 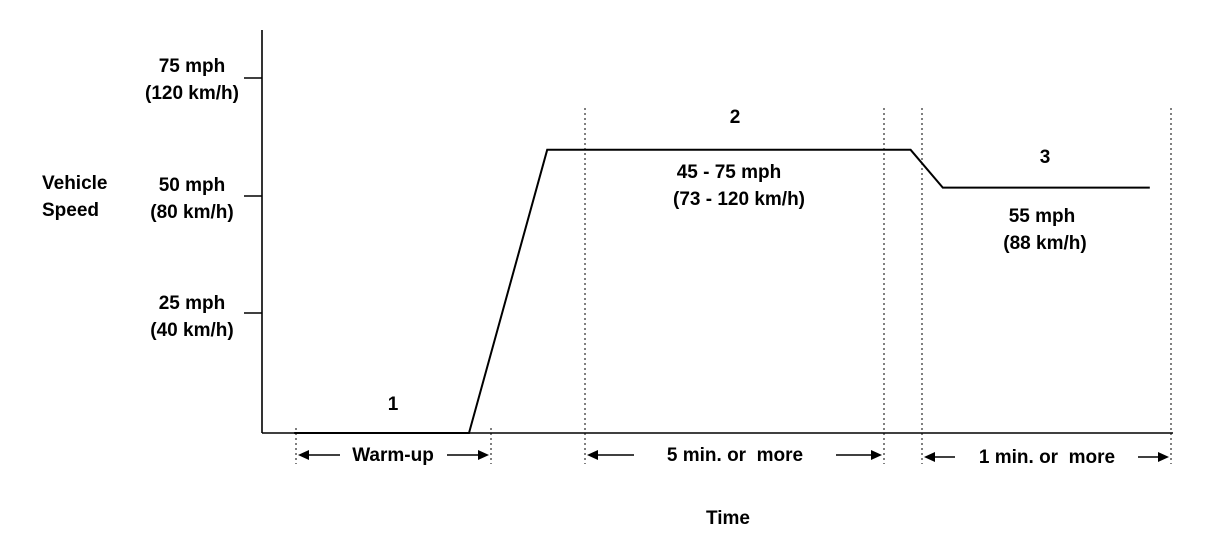 I want to click on phase-3-arrow-right-head, so click(x=1163, y=457).